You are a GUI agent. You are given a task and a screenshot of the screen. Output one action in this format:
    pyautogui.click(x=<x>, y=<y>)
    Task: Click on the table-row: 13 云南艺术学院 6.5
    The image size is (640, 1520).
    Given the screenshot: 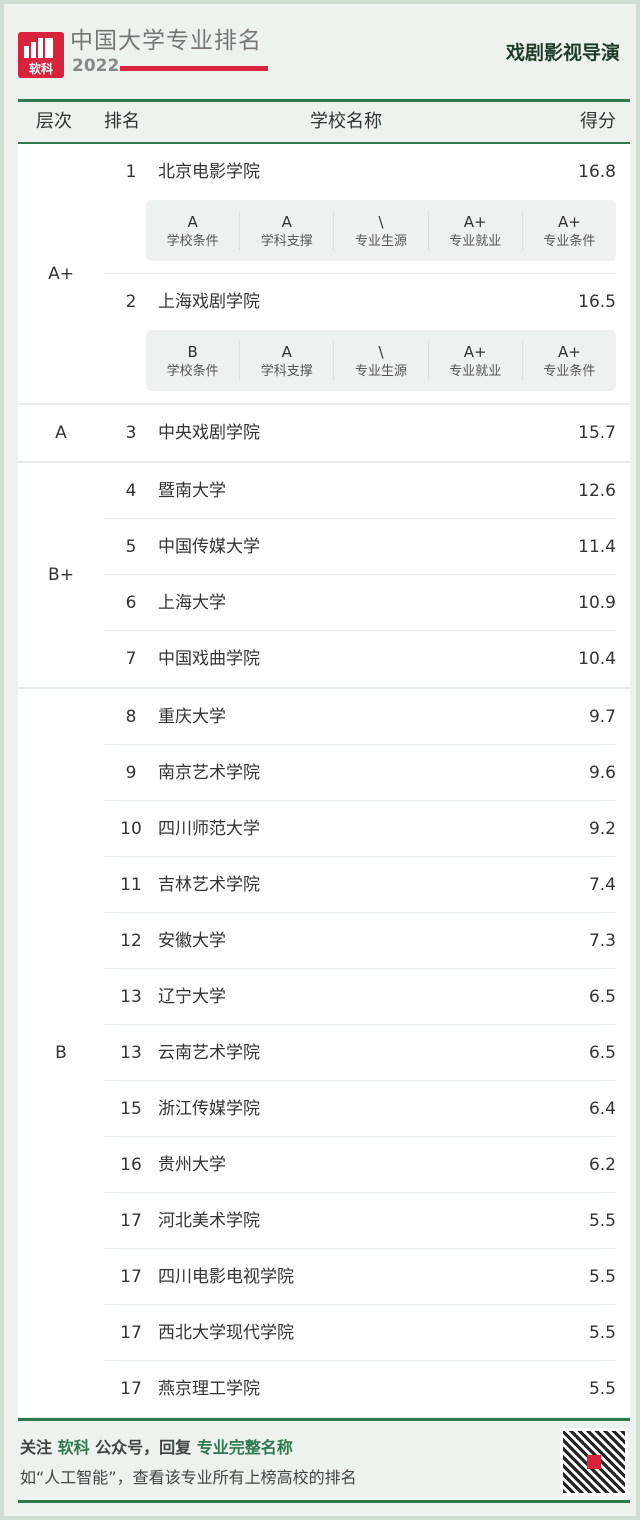 What is the action you would take?
    pyautogui.click(x=360, y=1053)
    